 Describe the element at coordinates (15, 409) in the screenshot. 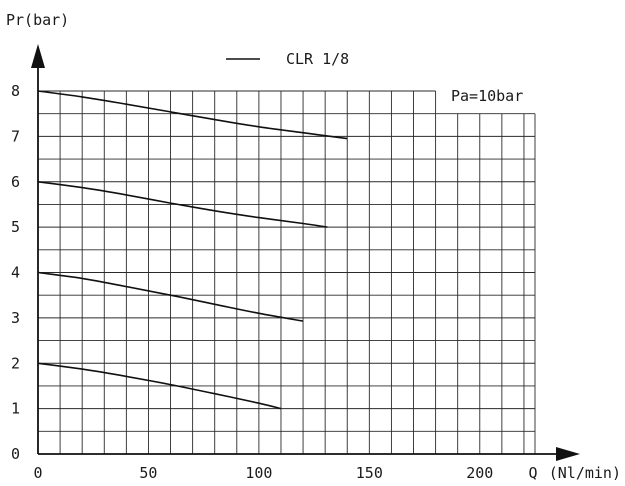

I see `y-tick-label: 1` at that location.